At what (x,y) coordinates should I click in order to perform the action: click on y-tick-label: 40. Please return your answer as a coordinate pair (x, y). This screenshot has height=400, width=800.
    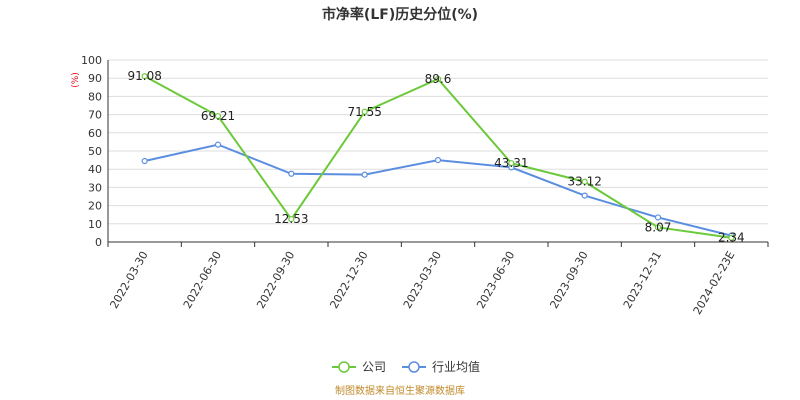
    Looking at the image, I should click on (95, 169).